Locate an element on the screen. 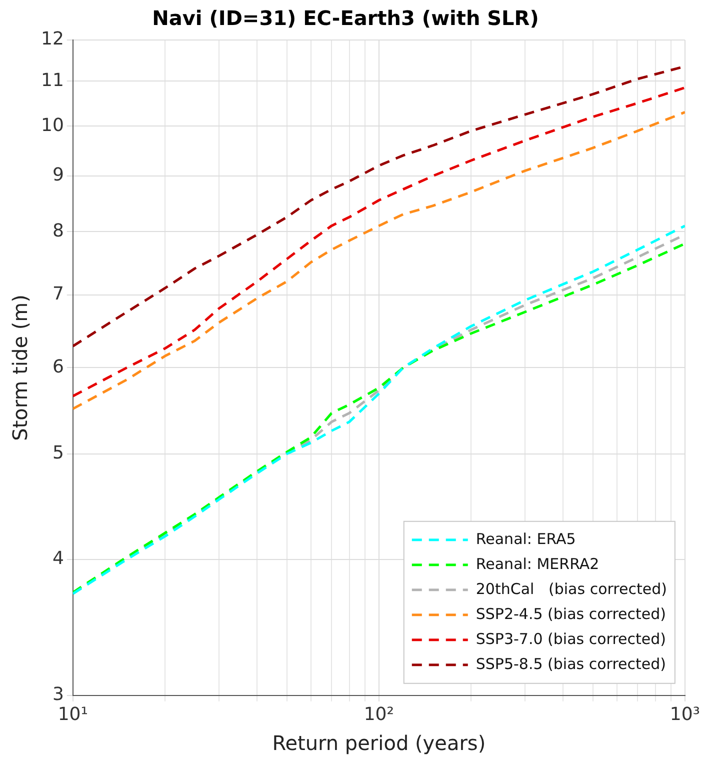 The image size is (703, 771). y-tick-label: 8 is located at coordinates (58, 231).